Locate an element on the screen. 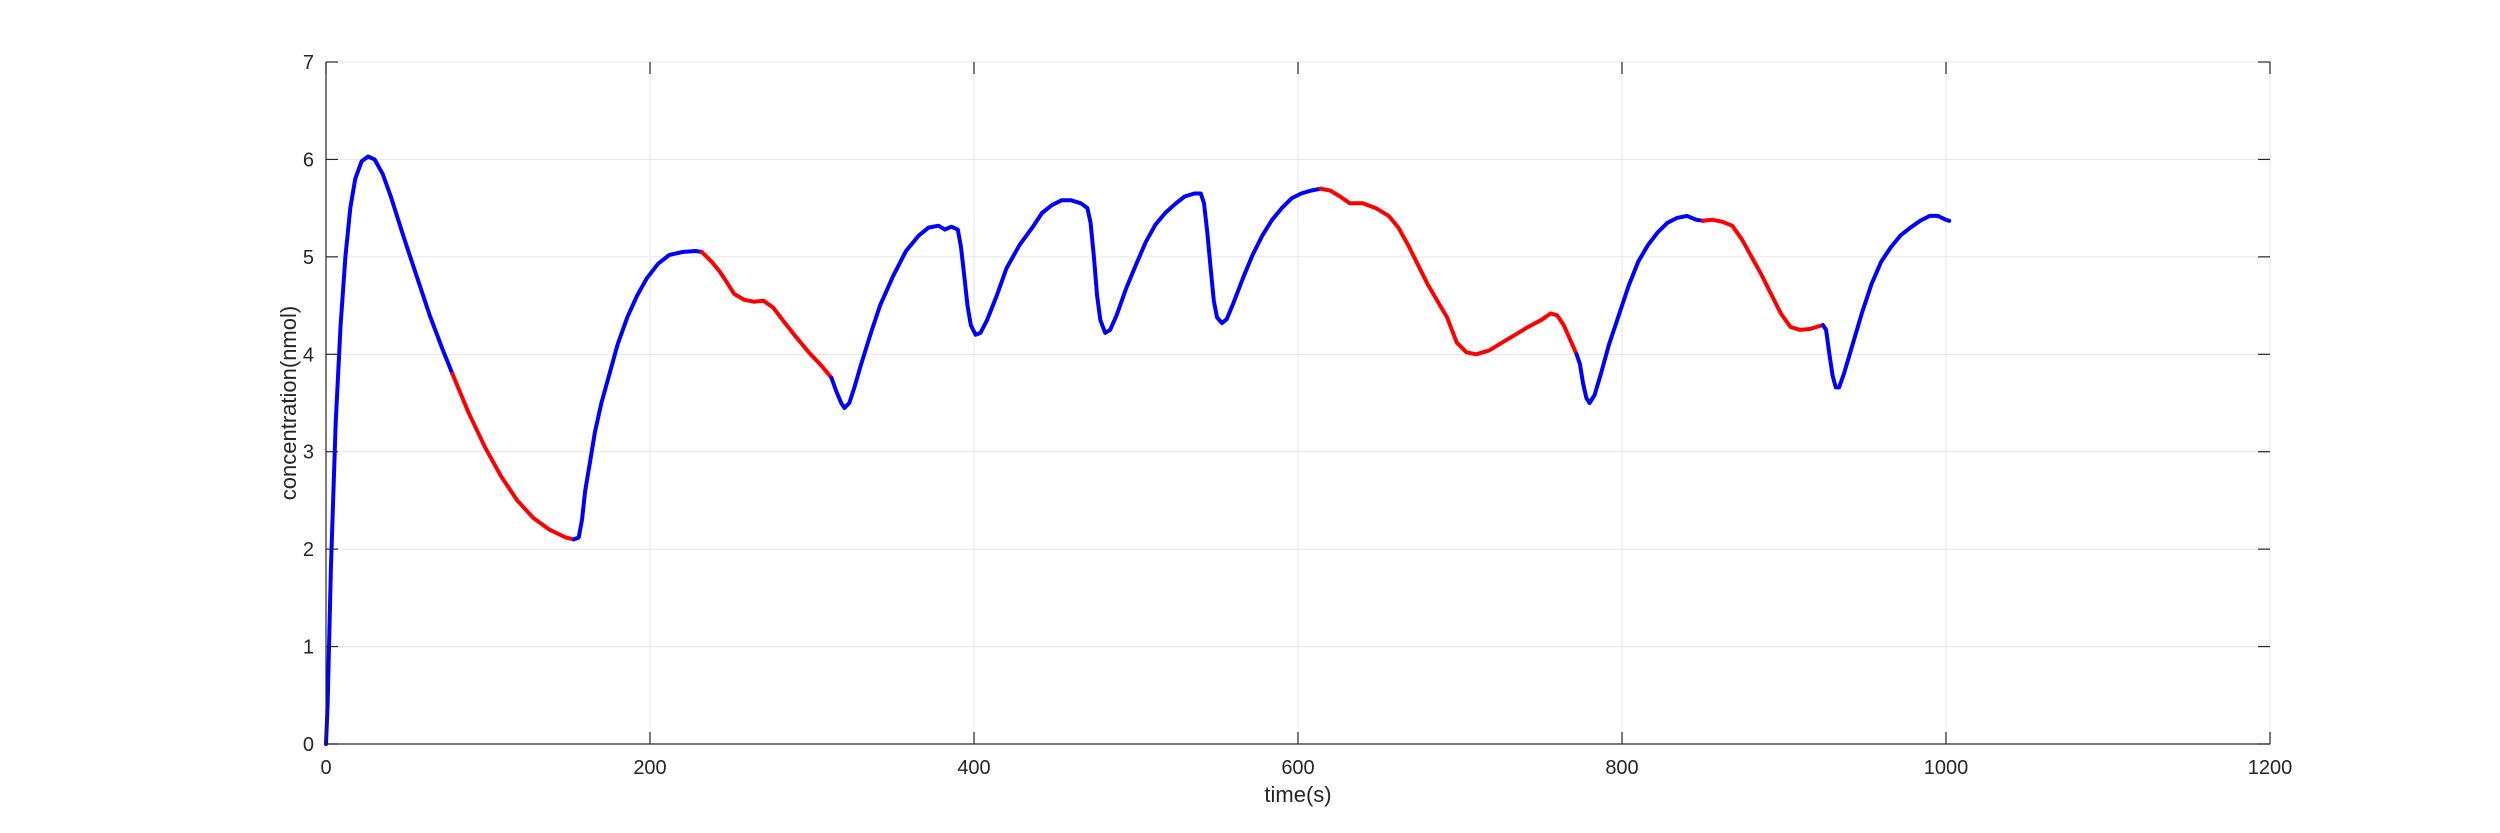  x-tick-label: 1000 is located at coordinates (1946, 768).